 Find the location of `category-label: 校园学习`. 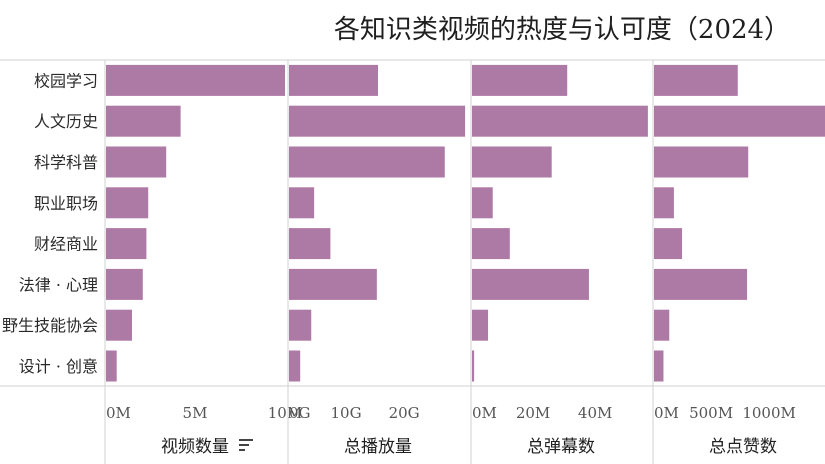

category-label: 校园学习 is located at coordinates (66, 80).